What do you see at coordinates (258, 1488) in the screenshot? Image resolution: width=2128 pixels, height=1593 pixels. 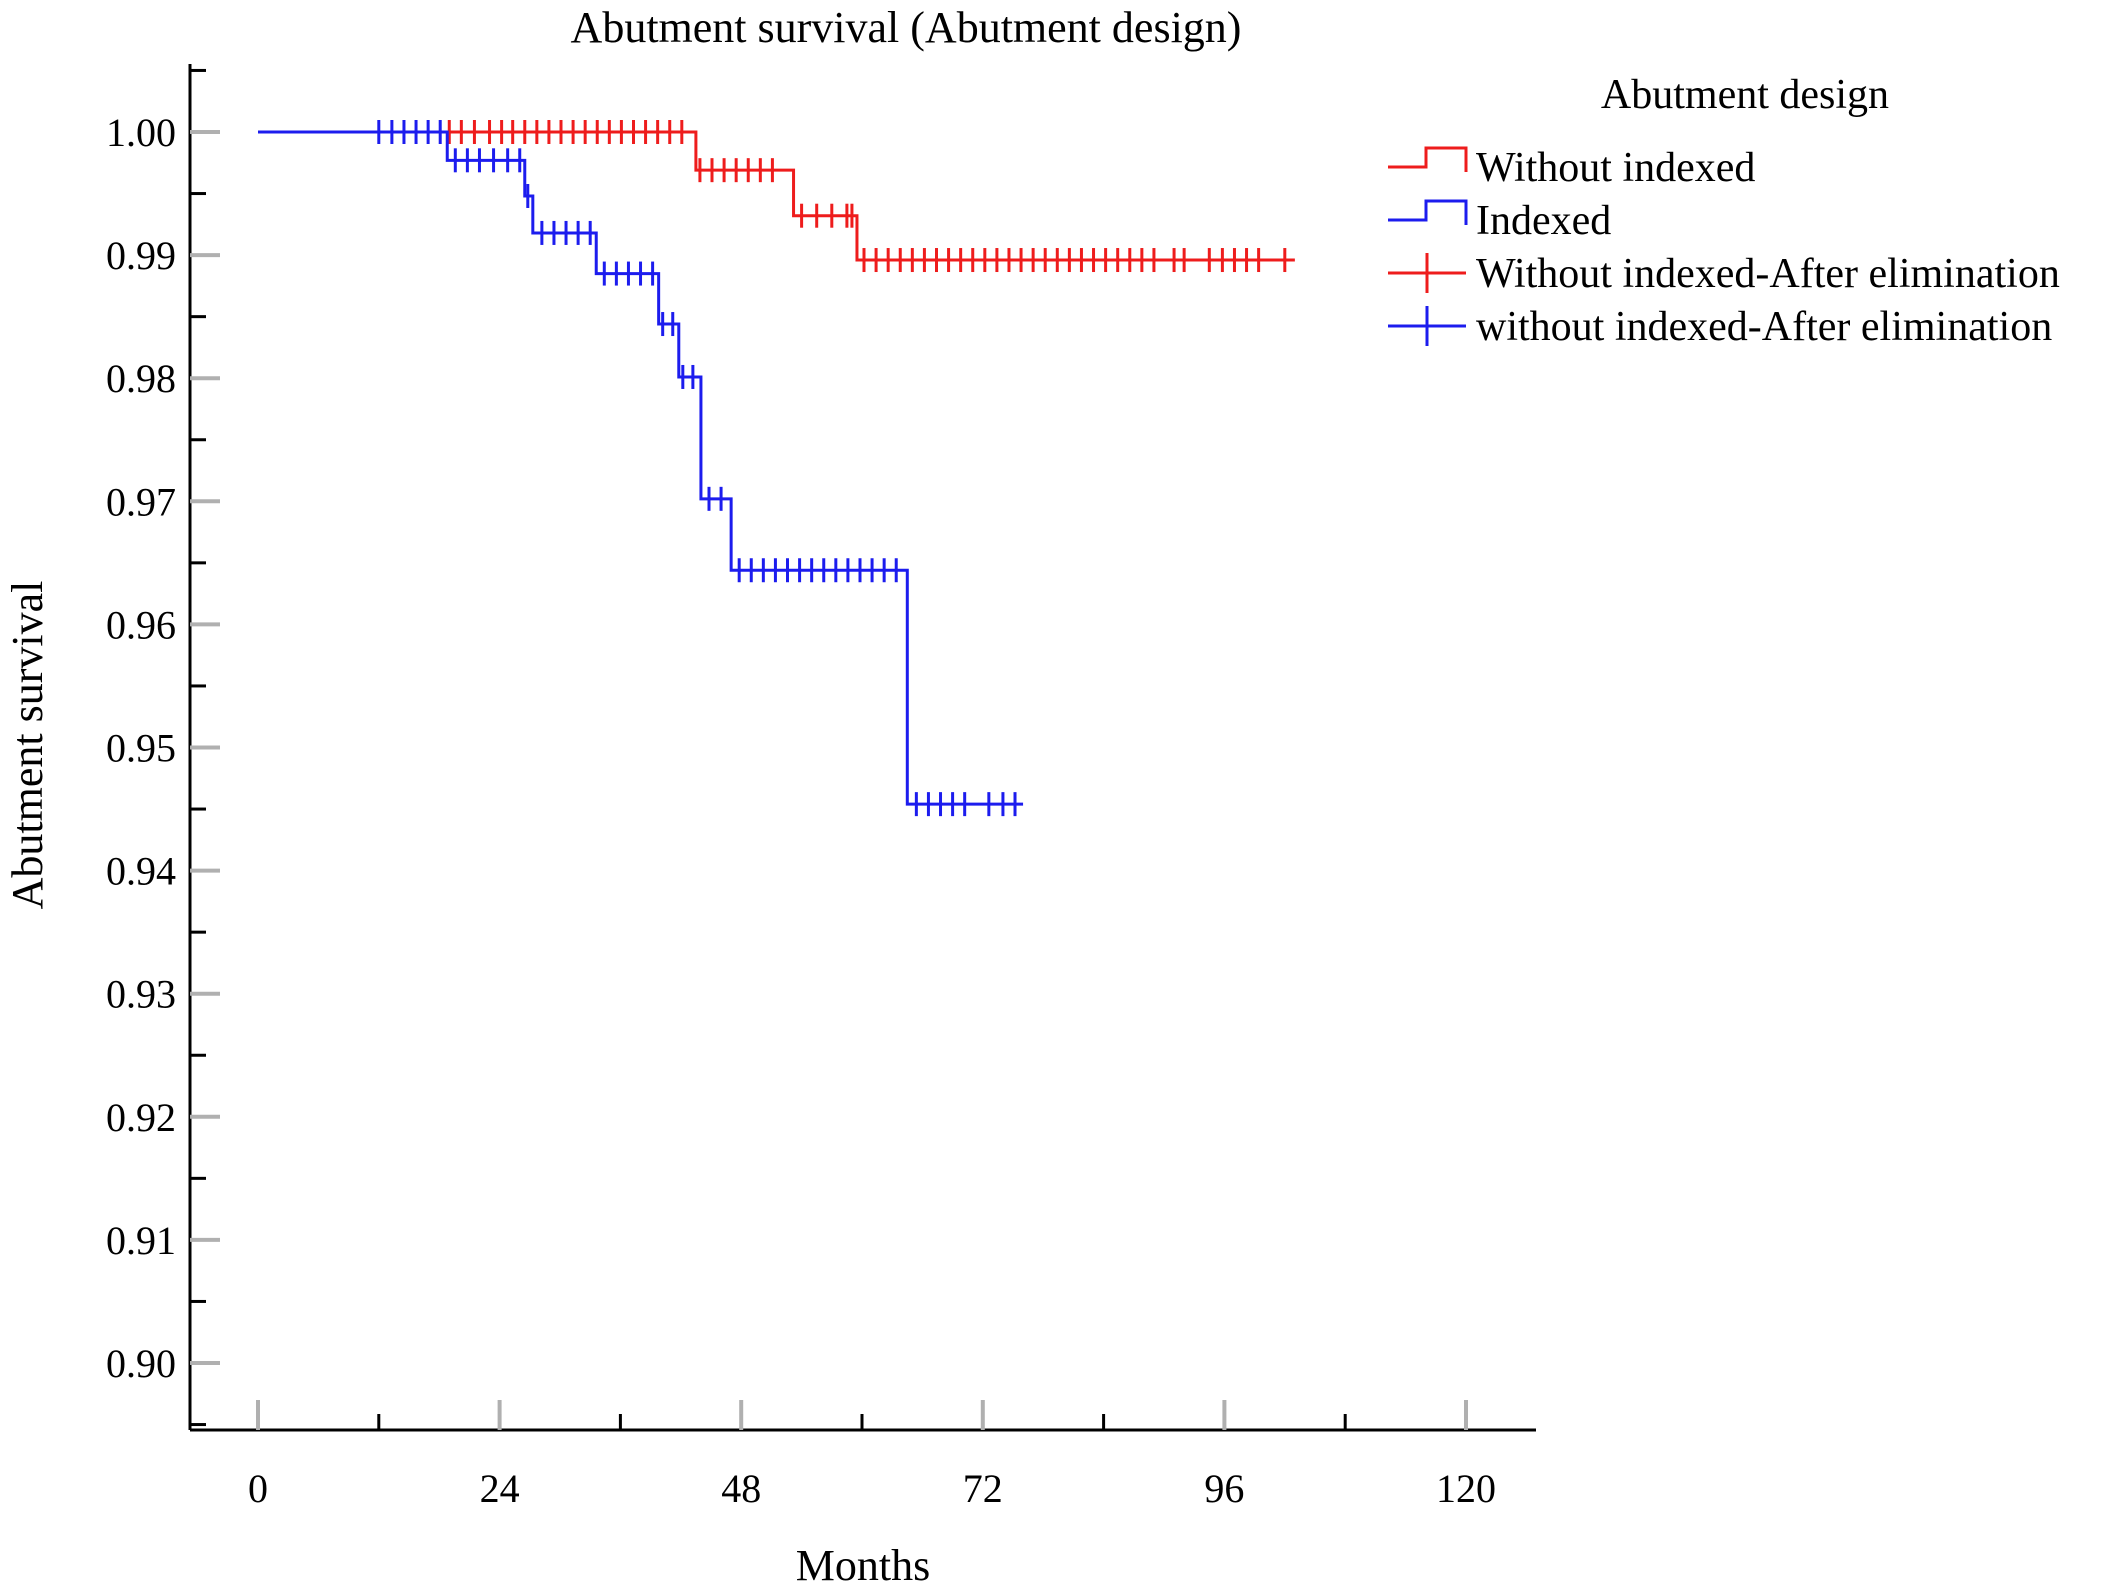 I see `x-tick-label: 0` at bounding box center [258, 1488].